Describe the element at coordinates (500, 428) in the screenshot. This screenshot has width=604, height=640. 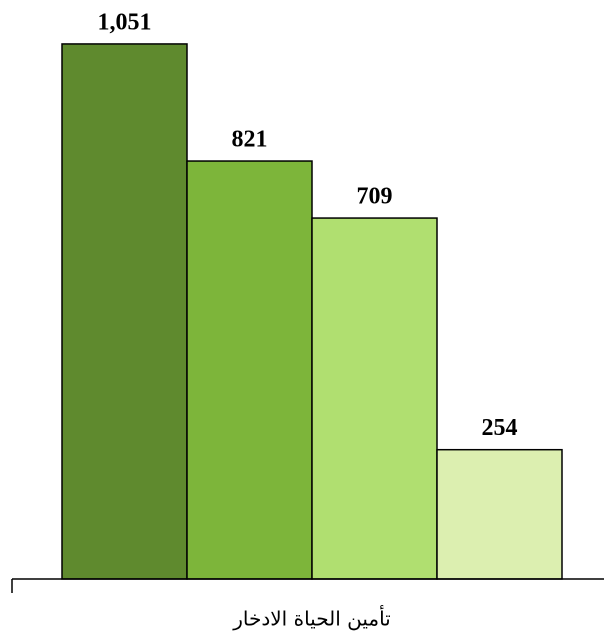
I see `value-label: 254` at that location.